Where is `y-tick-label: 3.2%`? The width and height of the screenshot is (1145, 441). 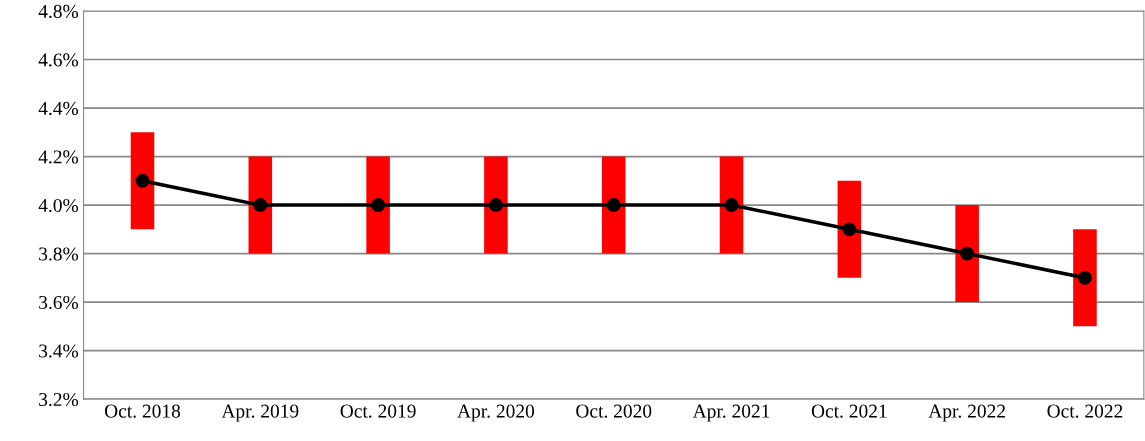
y-tick-label: 3.2% is located at coordinates (59, 399).